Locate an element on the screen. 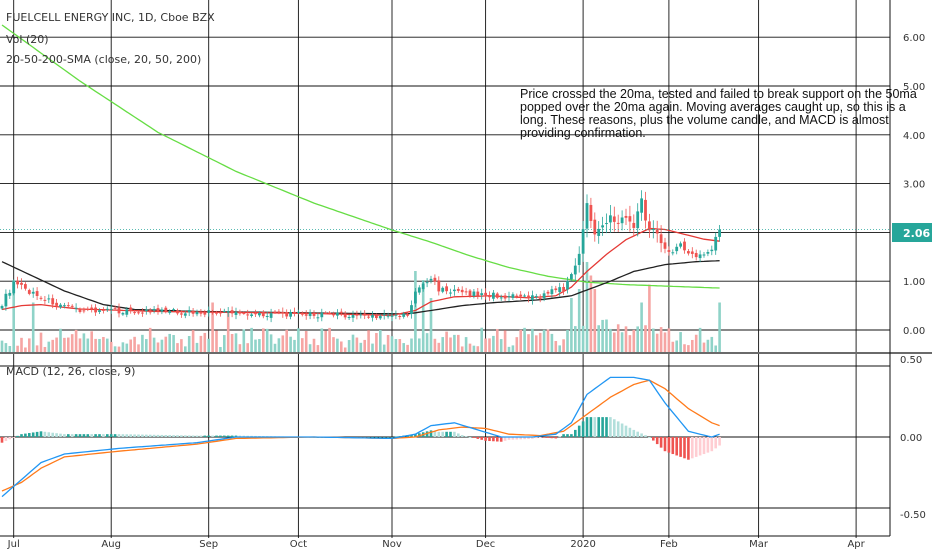  macd-histogram is located at coordinates (360, 438).